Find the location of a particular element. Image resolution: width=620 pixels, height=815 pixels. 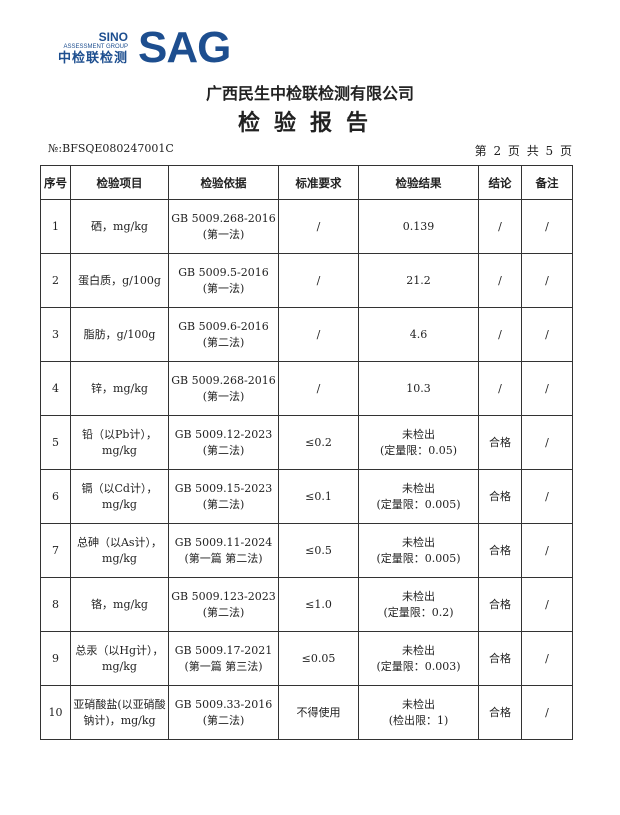

cell-text: 3 is located at coordinates (55, 334).